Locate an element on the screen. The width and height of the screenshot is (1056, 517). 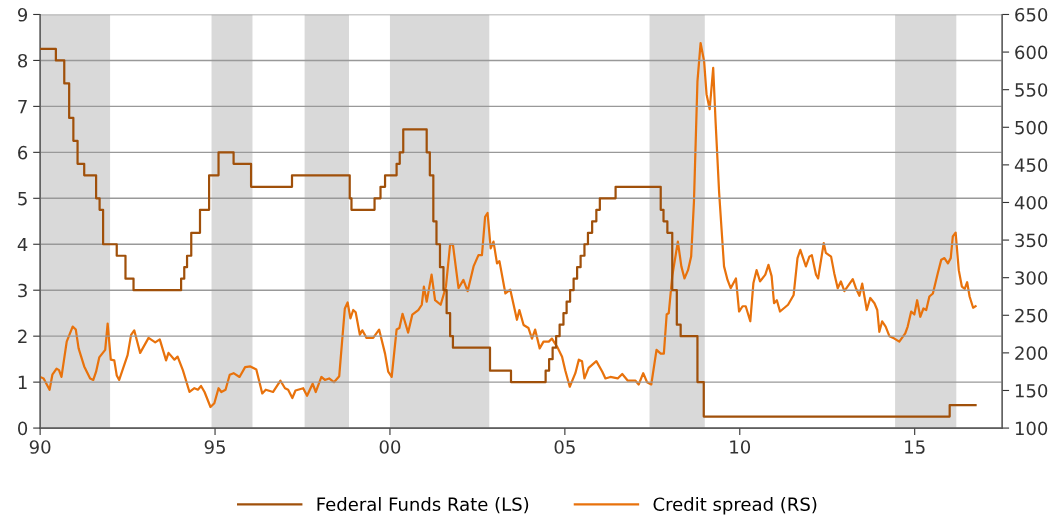
y-tick-label: 9 is located at coordinates (22, 14).